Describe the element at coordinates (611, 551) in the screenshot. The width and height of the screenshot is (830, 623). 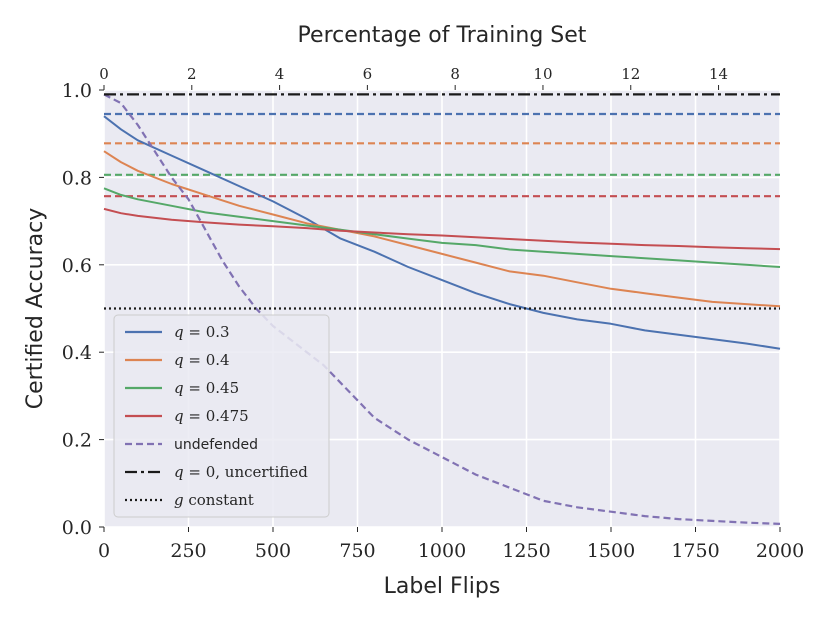
I see `x-tick-label: 1500` at that location.